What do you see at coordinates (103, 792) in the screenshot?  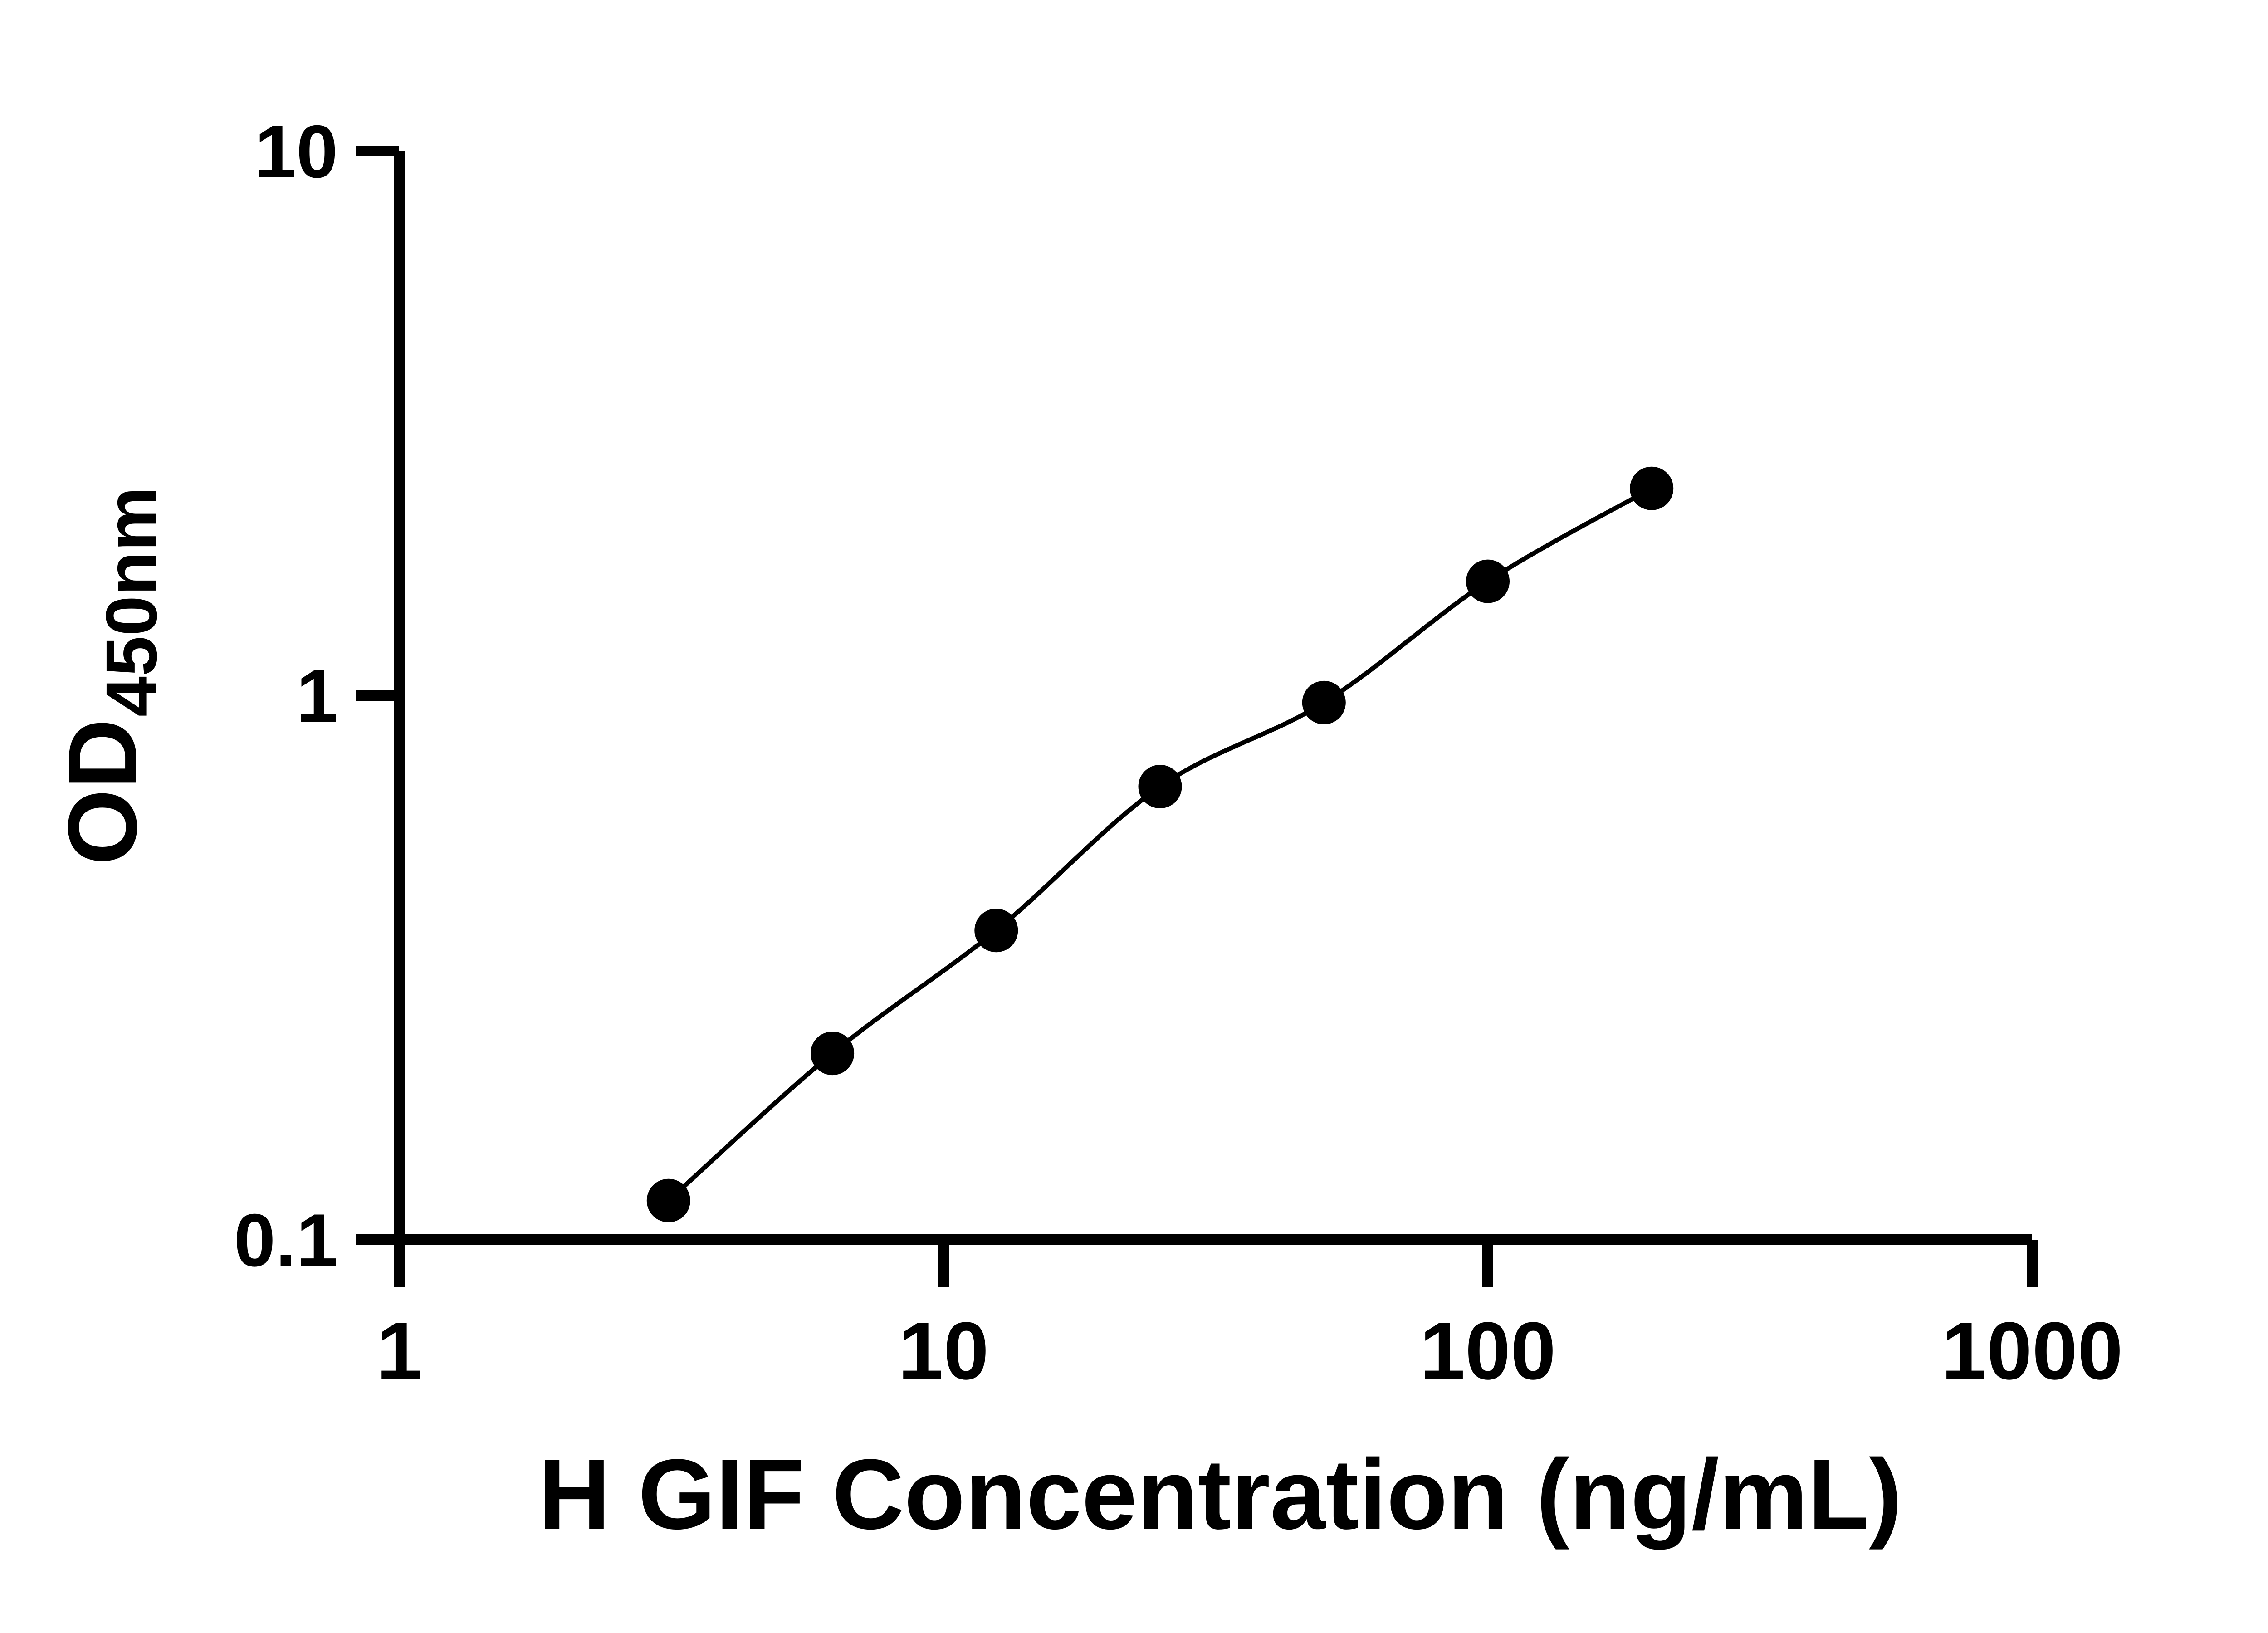 I see `y-axis-title-main: OD` at bounding box center [103, 792].